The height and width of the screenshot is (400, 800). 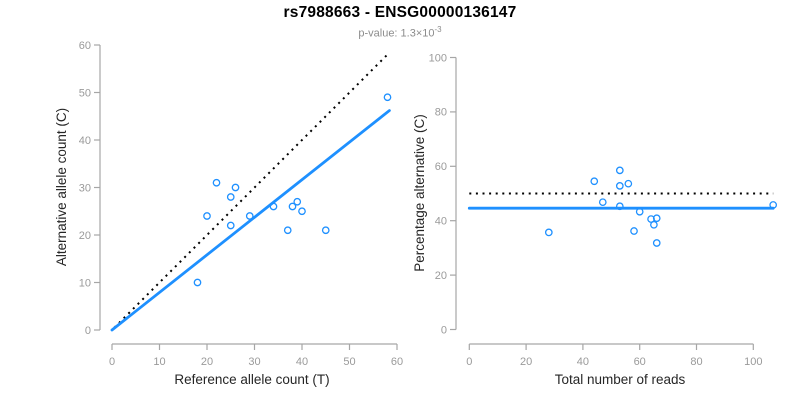 What do you see at coordinates (696, 362) in the screenshot?
I see `x-tick-label: 80` at bounding box center [696, 362].